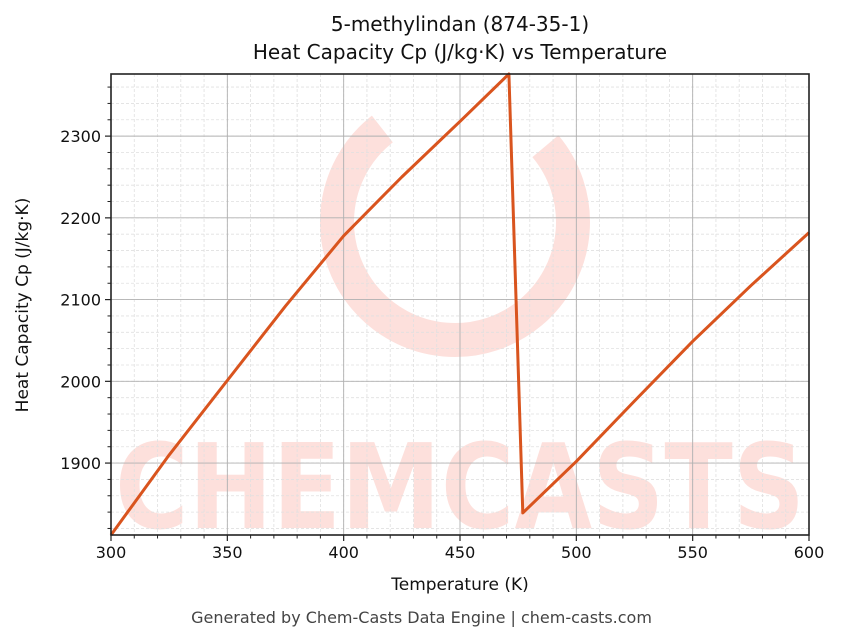  What do you see at coordinates (80, 218) in the screenshot?
I see `svg-text: 2200` at bounding box center [80, 218].